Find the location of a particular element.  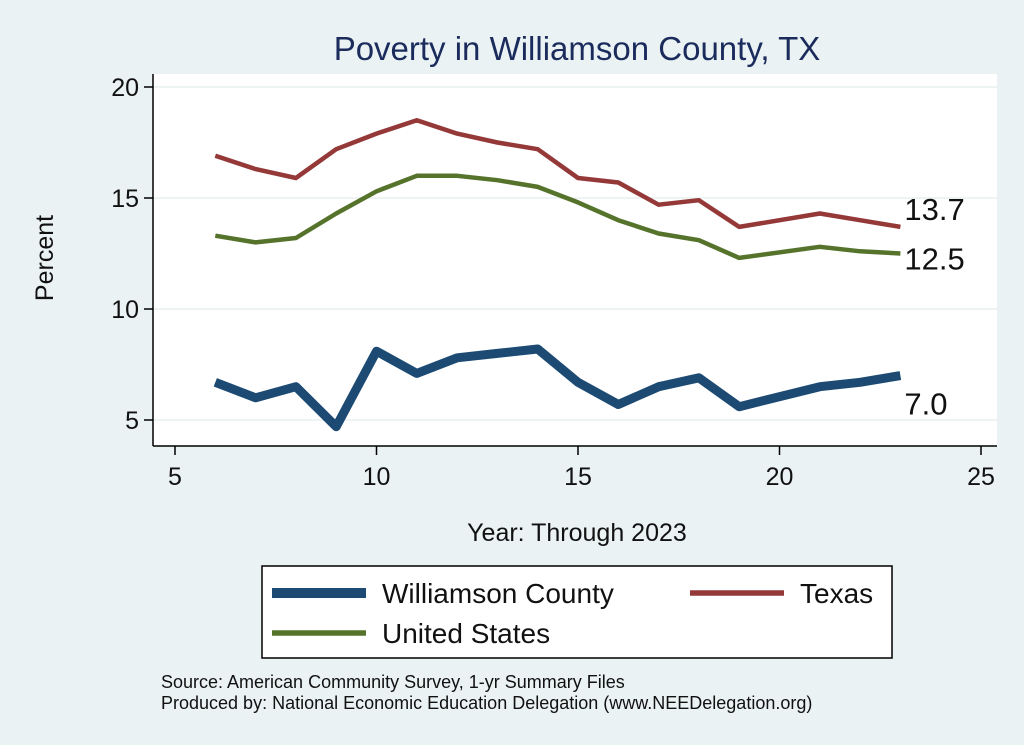

series-line-texas is located at coordinates (557, 174).